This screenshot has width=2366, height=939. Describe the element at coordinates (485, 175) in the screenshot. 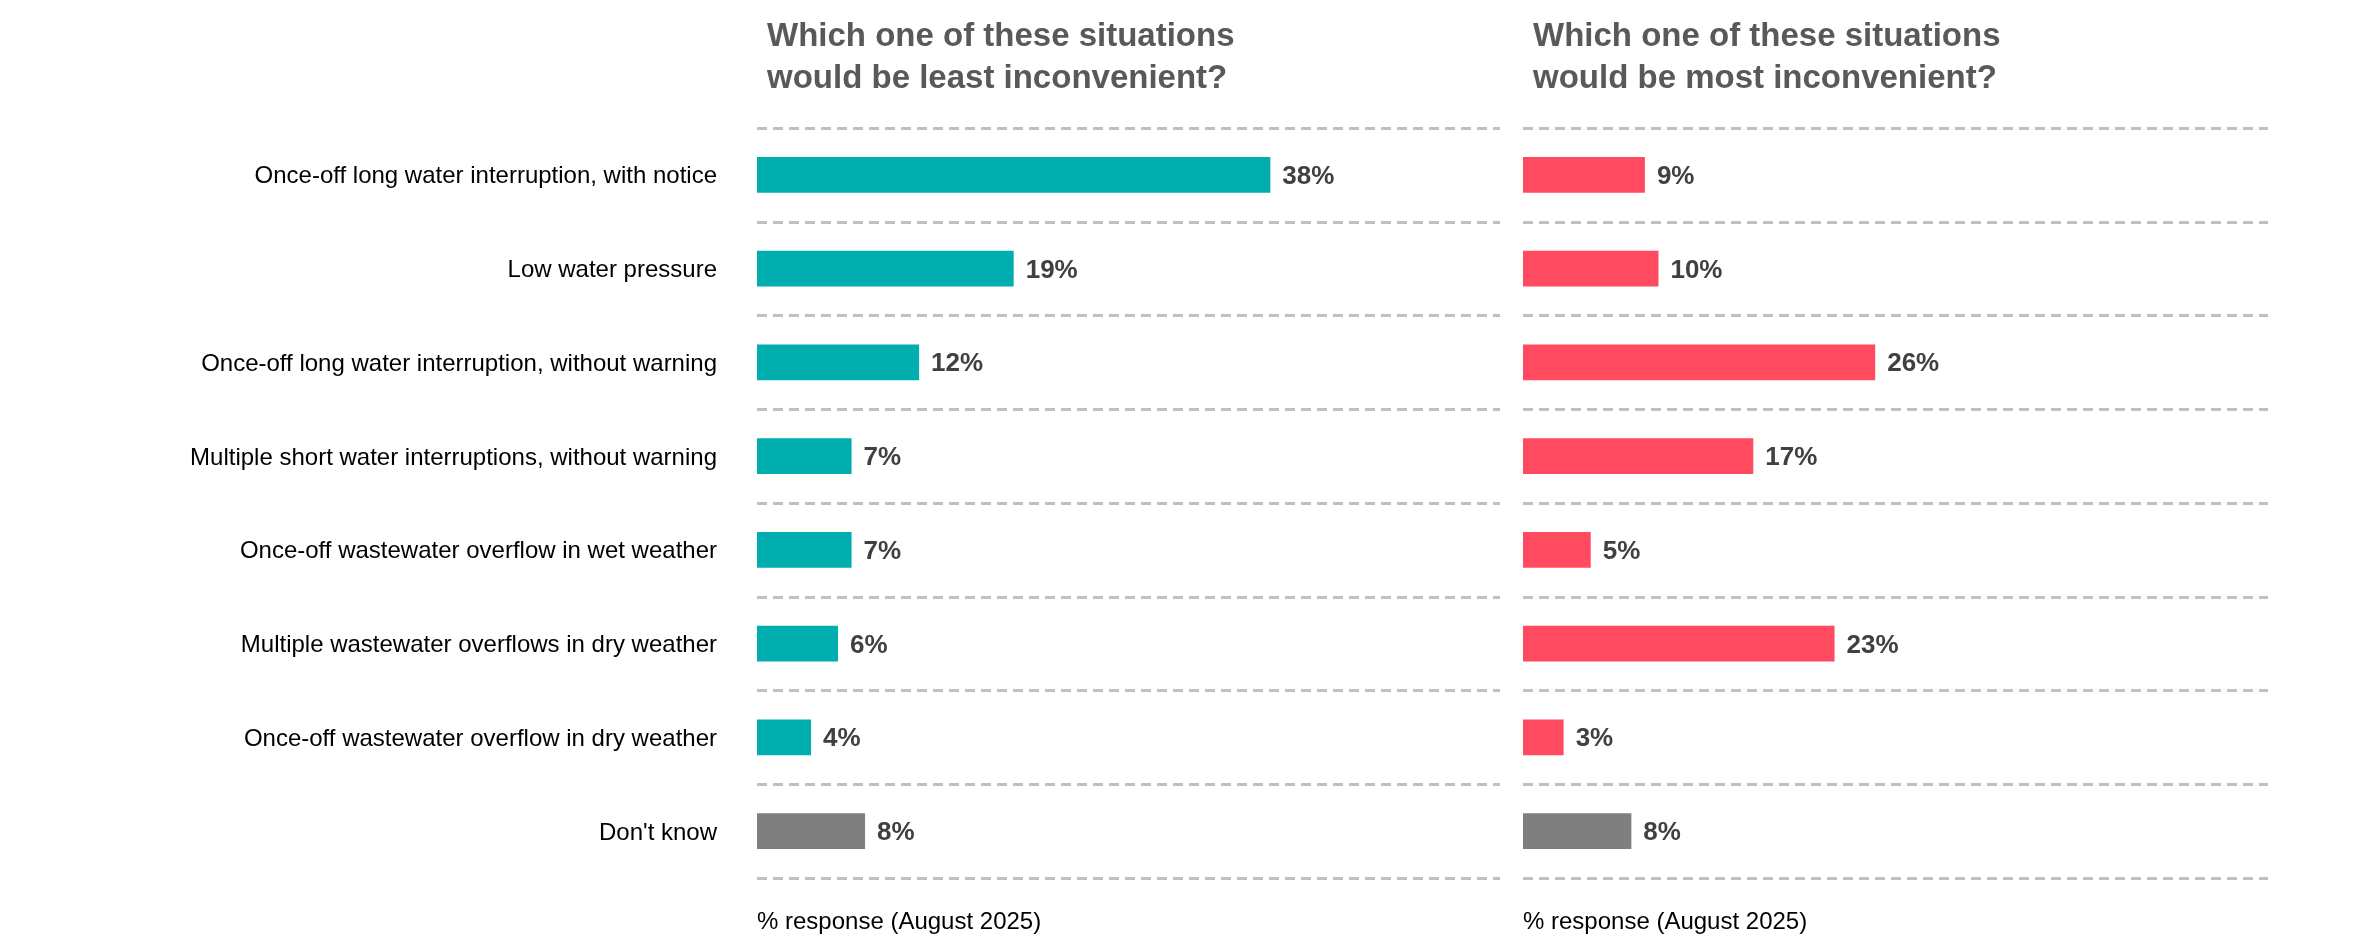

I see `y-tick-label: Once-off long water interruption, with notice` at that location.